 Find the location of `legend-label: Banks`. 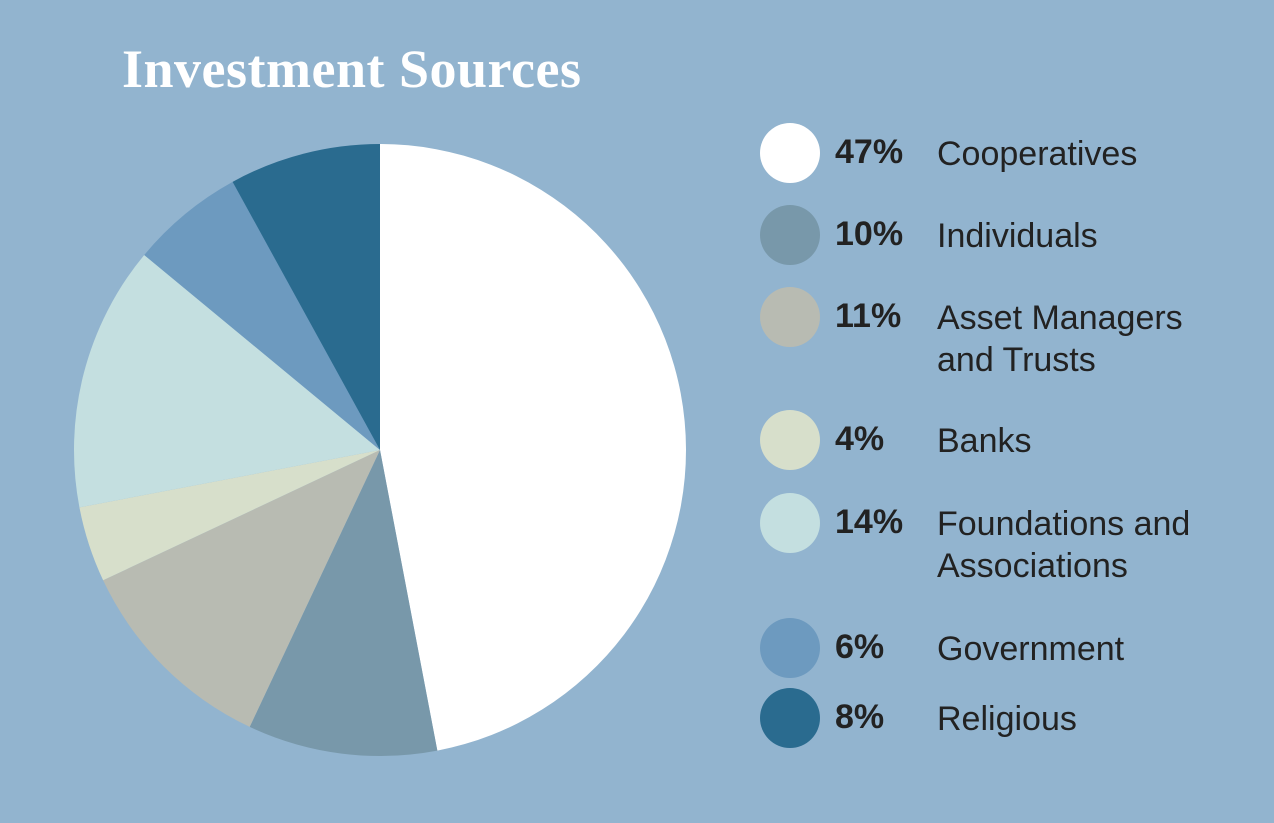

legend-label: Banks is located at coordinates (984, 441).